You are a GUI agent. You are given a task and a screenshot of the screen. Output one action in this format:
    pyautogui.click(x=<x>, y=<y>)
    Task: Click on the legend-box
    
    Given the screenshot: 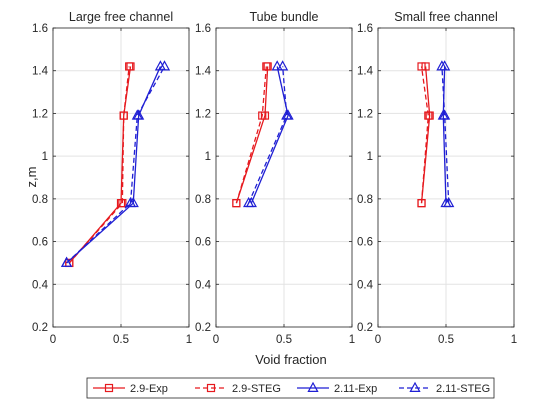 What is the action you would take?
    pyautogui.click(x=290, y=388)
    